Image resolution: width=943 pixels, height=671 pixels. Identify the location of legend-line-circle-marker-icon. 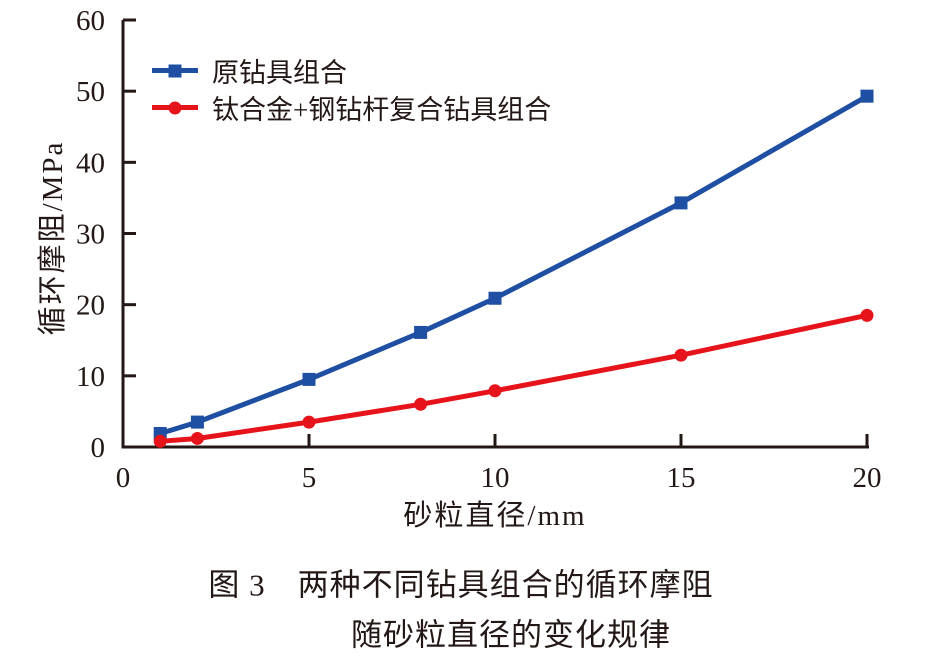
(175, 107).